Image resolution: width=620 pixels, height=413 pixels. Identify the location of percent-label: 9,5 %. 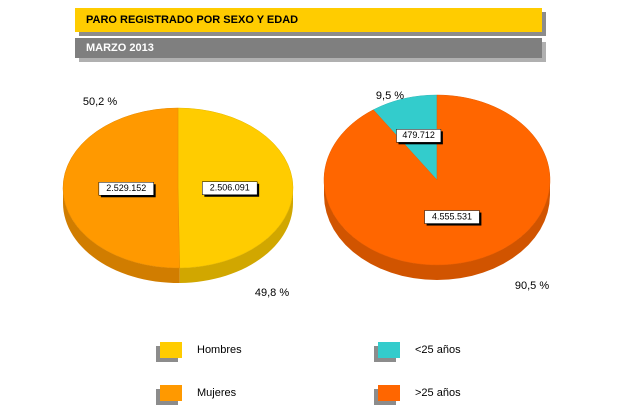
(390, 96).